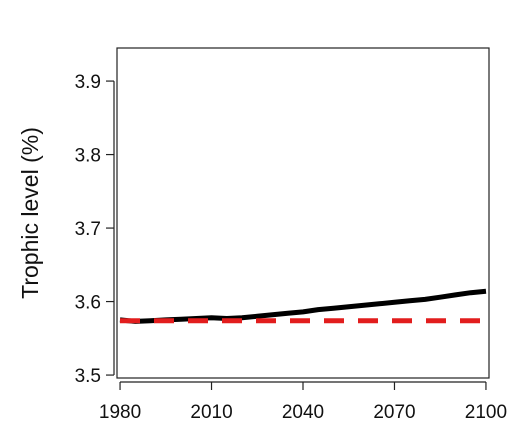 The width and height of the screenshot is (525, 437). Describe the element at coordinates (211, 412) in the screenshot. I see `x-tick-label: 2010` at that location.